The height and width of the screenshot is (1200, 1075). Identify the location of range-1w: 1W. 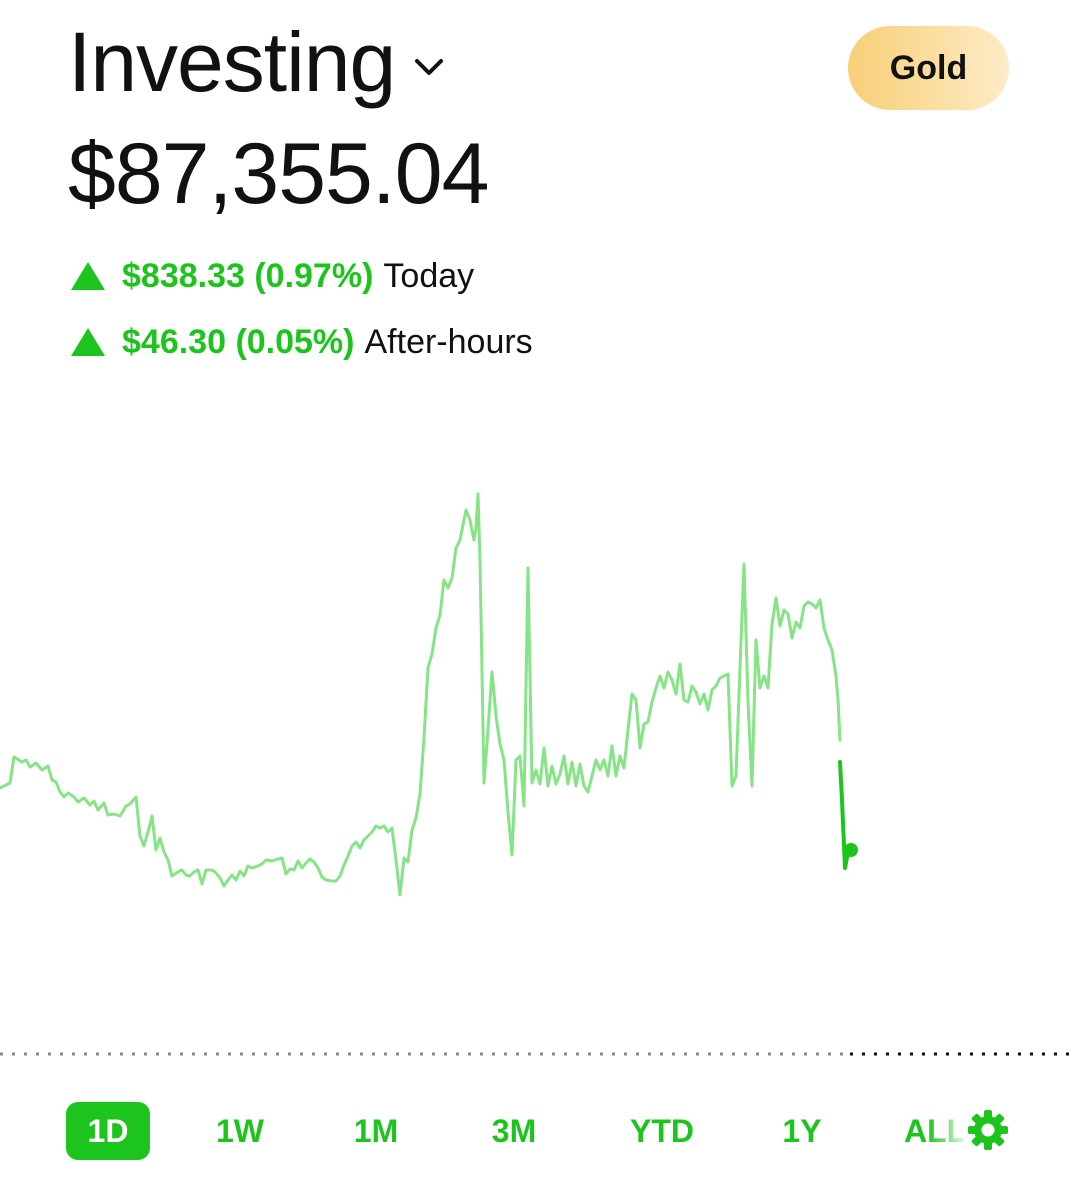
(240, 1131).